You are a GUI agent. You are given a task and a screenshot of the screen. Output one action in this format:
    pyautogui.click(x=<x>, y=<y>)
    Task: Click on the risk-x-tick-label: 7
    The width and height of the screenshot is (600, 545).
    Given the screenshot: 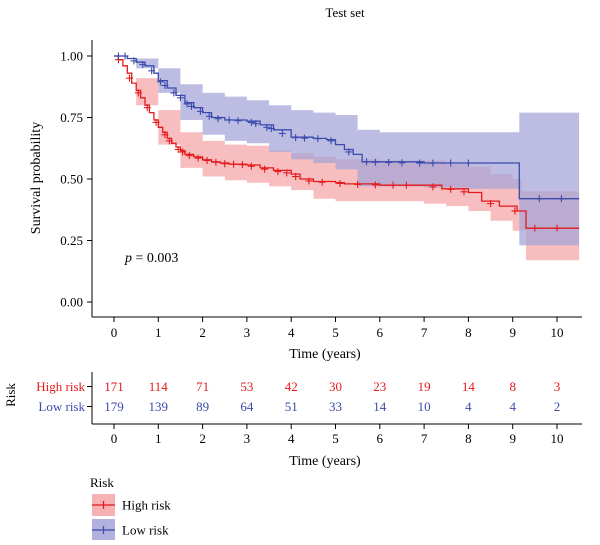 What is the action you would take?
    pyautogui.click(x=424, y=438)
    